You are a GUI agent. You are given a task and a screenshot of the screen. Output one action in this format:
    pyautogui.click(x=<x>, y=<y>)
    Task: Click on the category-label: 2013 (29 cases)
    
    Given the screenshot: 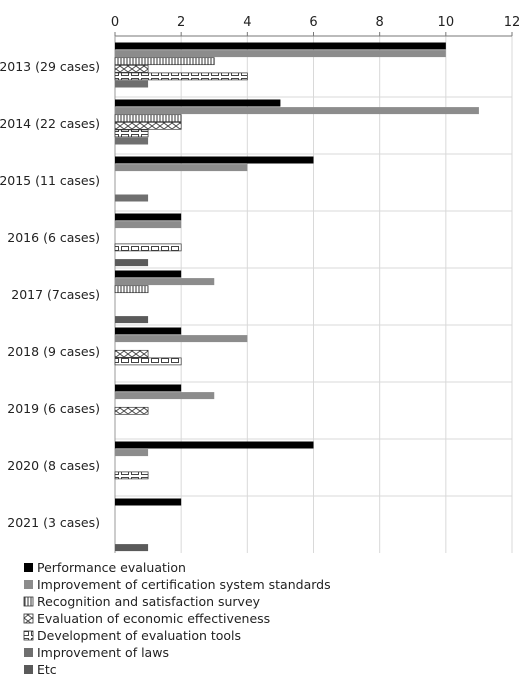 What is the action you would take?
    pyautogui.click(x=50, y=66)
    